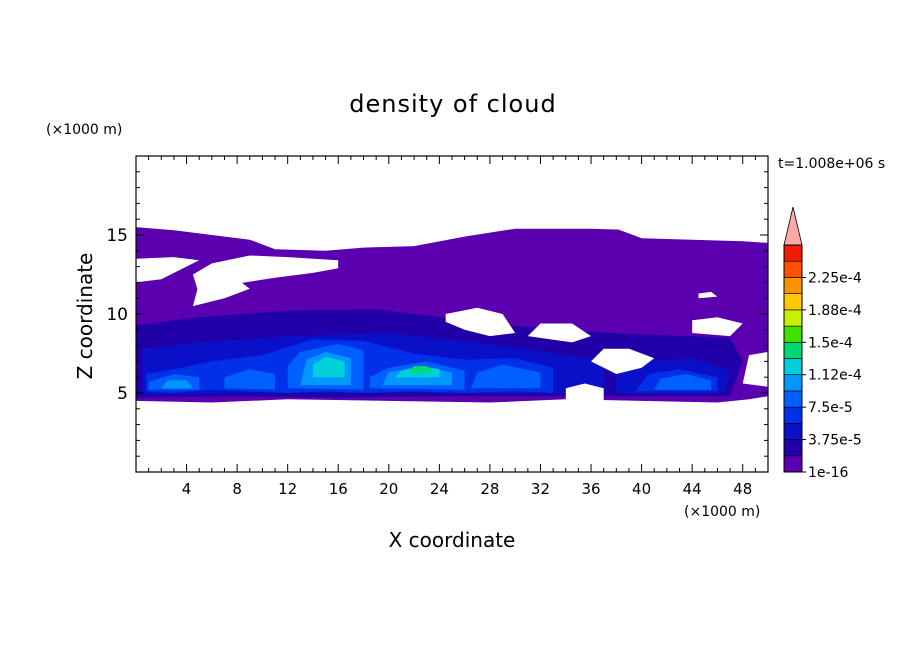  I want to click on x-unit-label: (×1000 m), so click(722, 512).